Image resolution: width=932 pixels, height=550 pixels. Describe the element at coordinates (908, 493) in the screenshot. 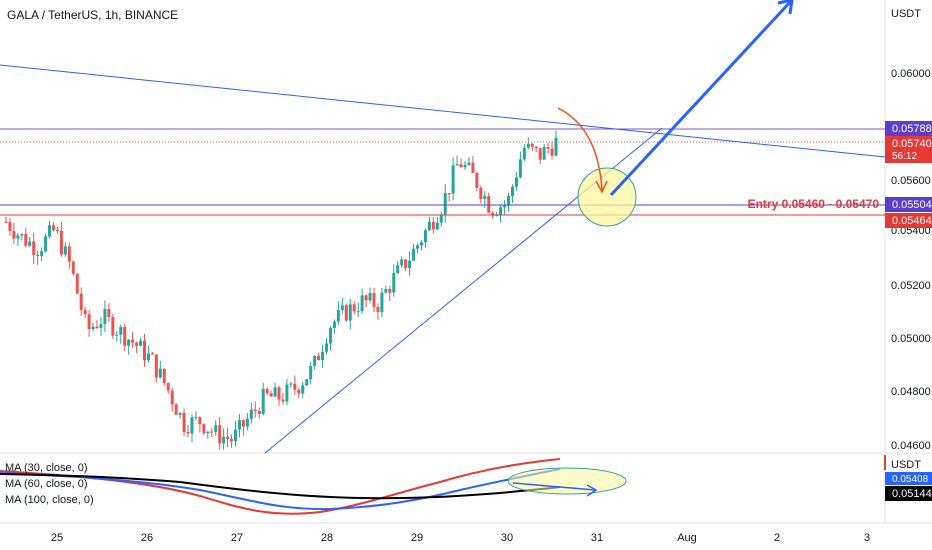

I see `ma100-badge` at that location.